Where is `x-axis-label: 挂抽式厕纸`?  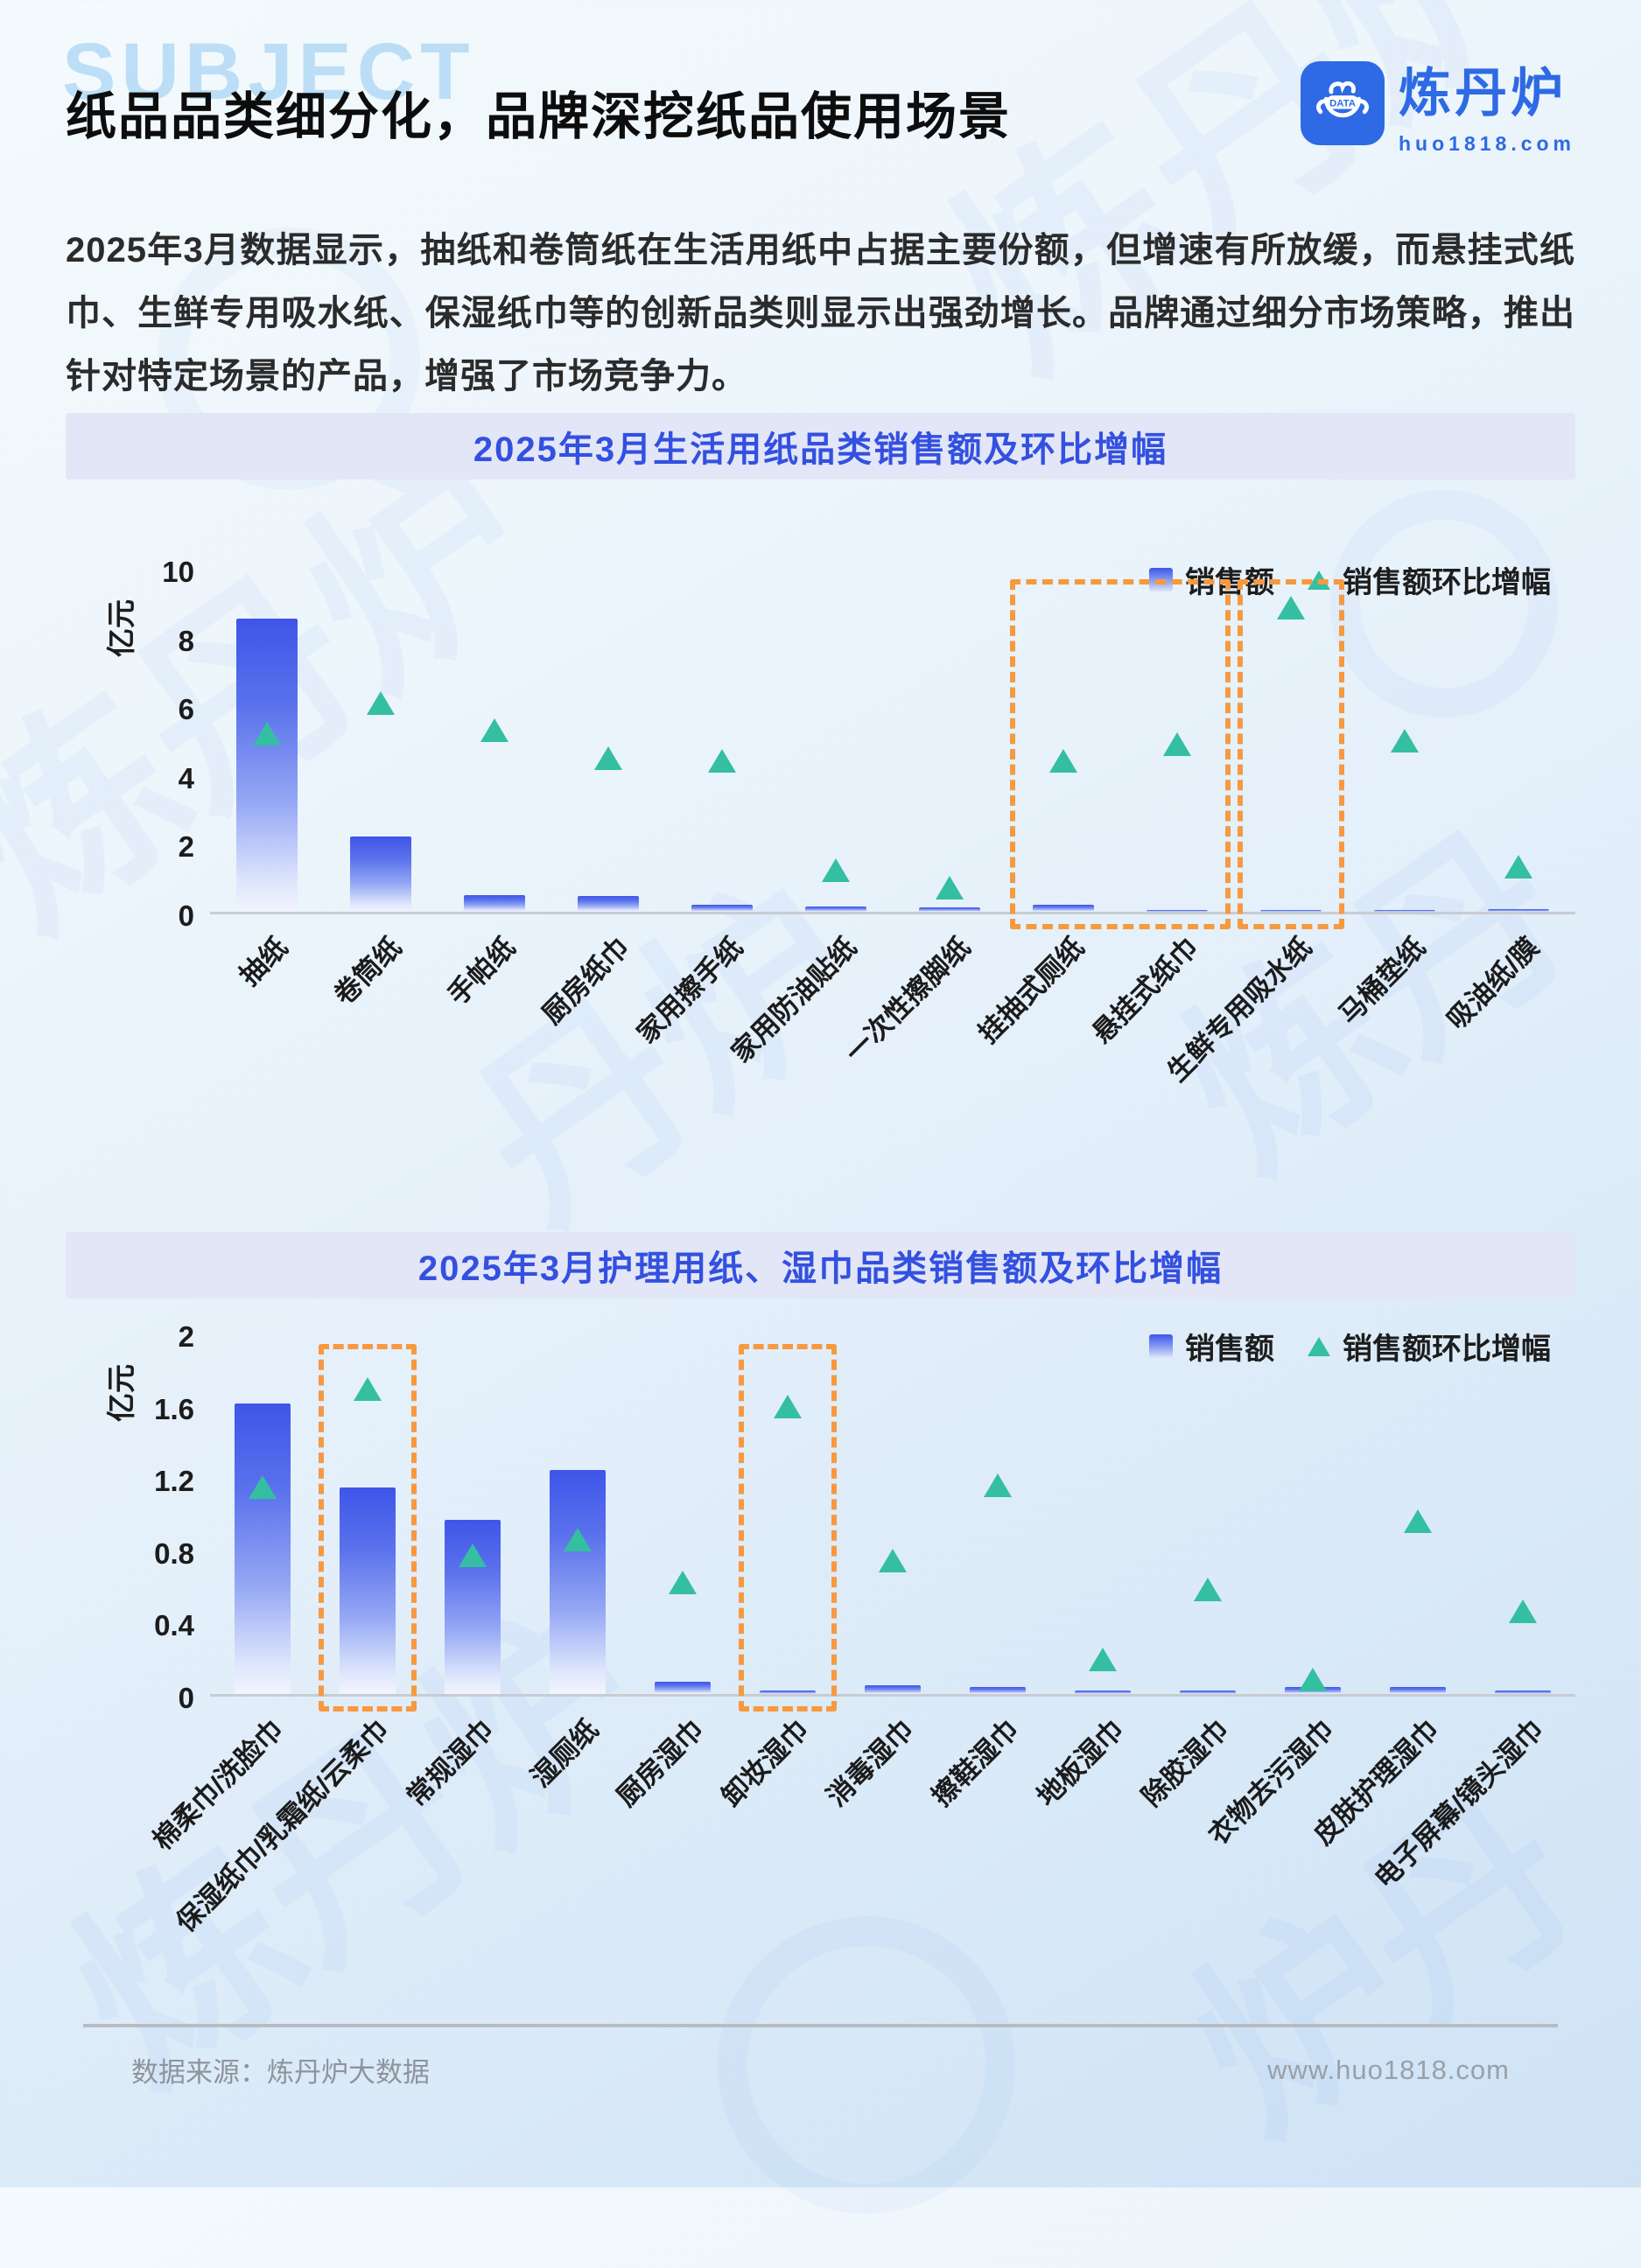
x-axis-label: 挂抽式厕纸 is located at coordinates (1031, 990).